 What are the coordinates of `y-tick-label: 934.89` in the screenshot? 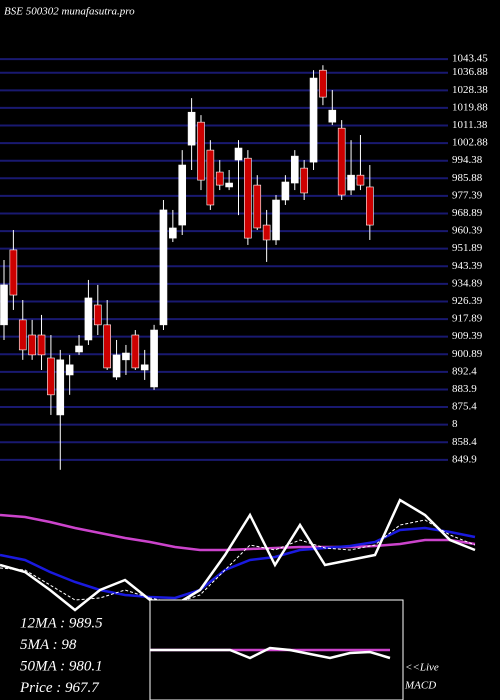 It's located at (467, 283).